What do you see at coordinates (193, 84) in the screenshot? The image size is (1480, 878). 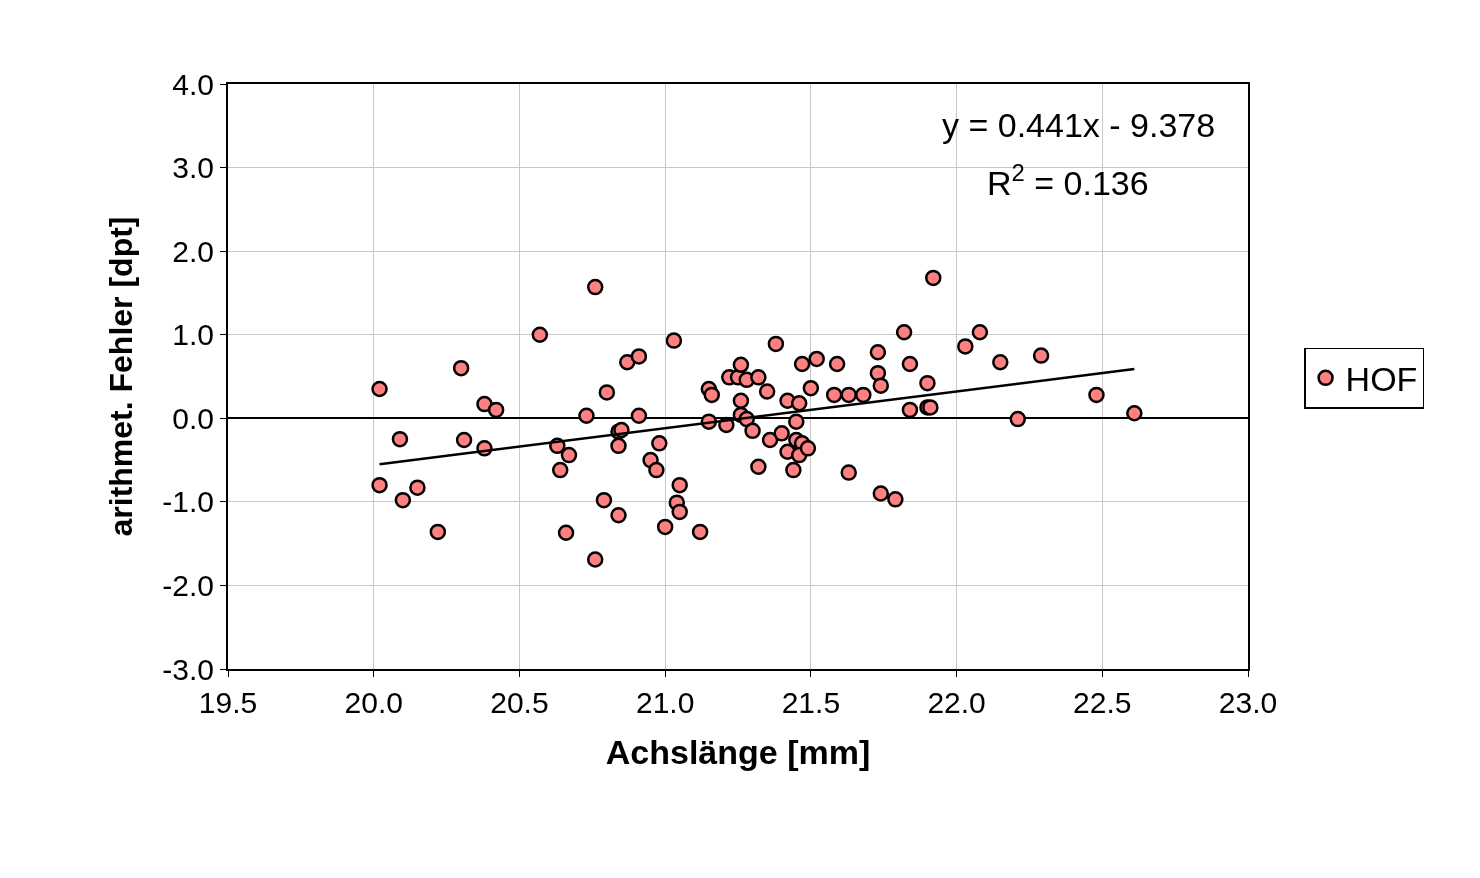 I see `y-tick-label: 4.0` at bounding box center [193, 84].